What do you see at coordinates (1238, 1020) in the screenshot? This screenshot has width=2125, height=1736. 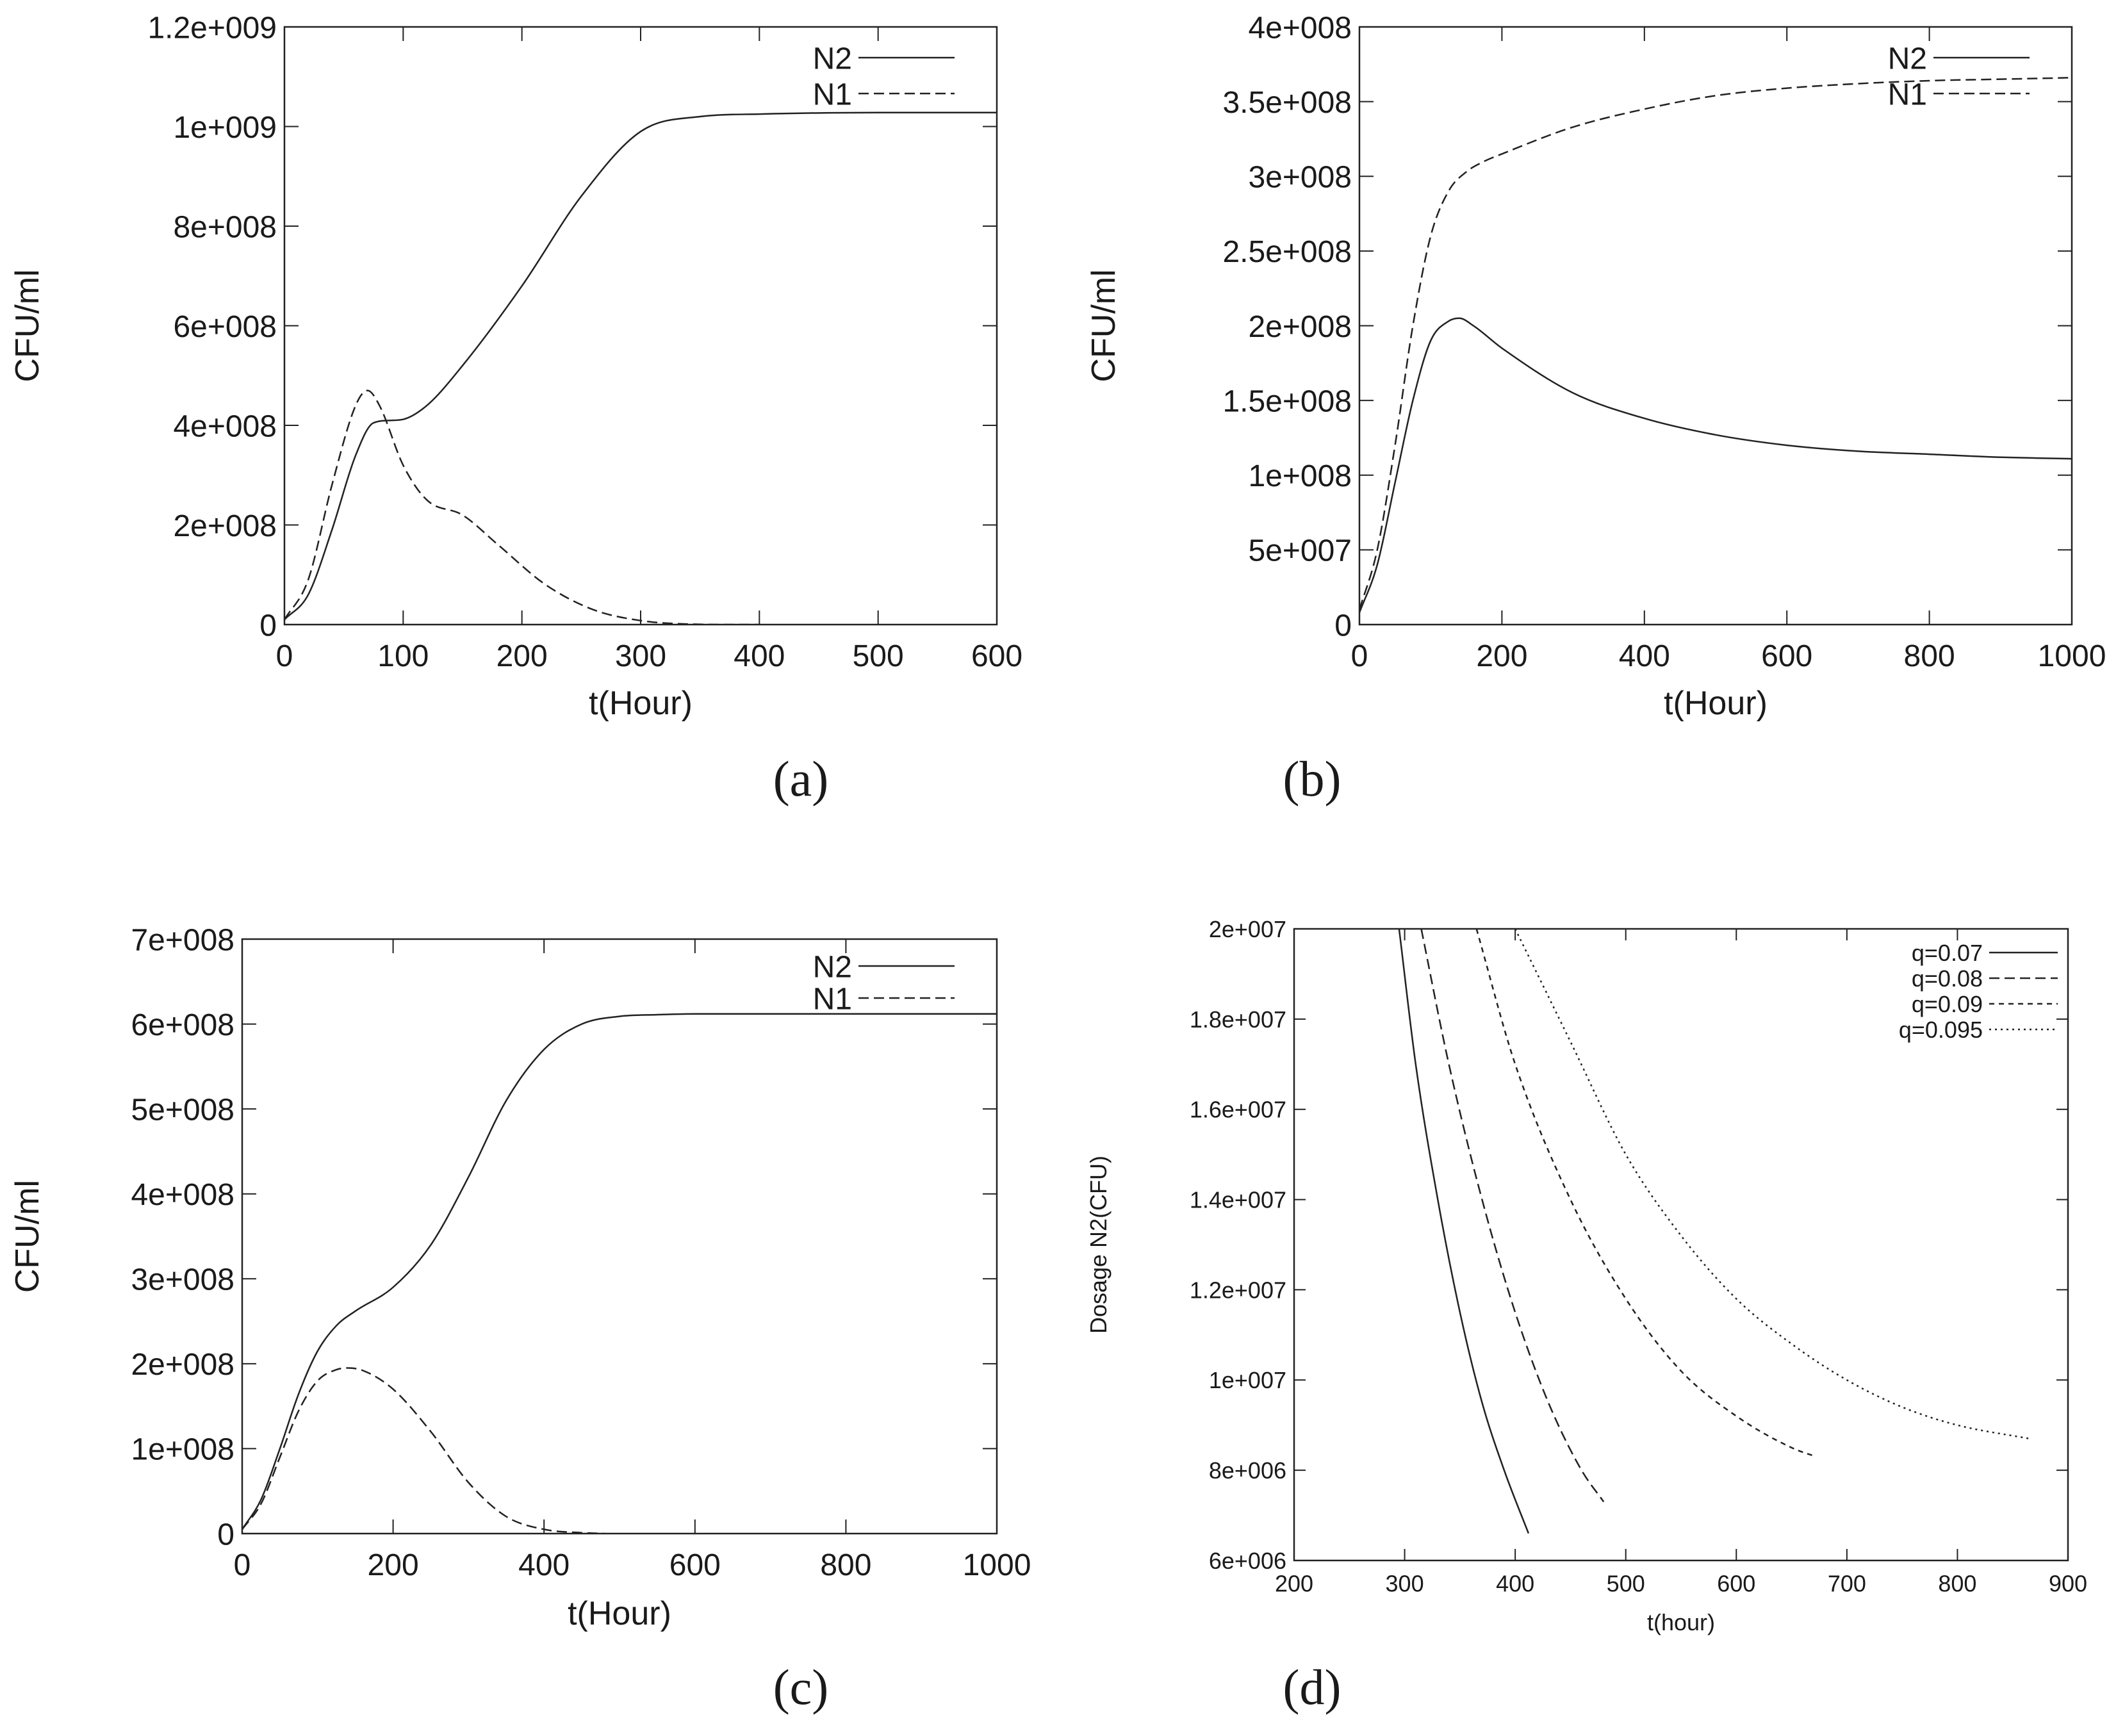 I see `y-tick-label: 1.8e+007` at bounding box center [1238, 1020].